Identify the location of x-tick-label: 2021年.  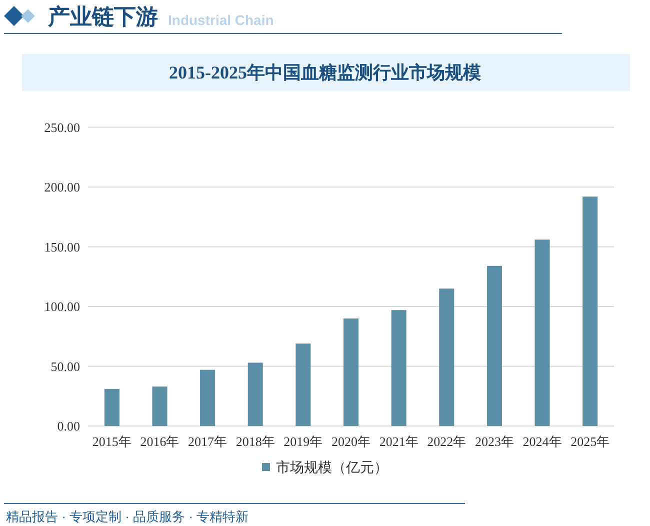
(398, 441).